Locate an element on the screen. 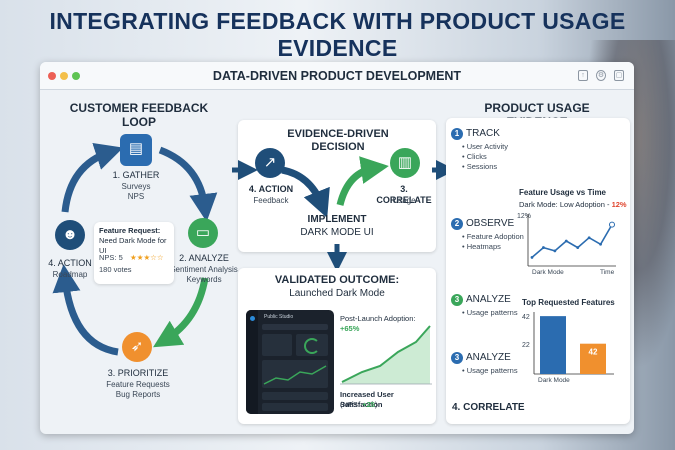  mockup-title: Public Studio is located at coordinates (279, 317).